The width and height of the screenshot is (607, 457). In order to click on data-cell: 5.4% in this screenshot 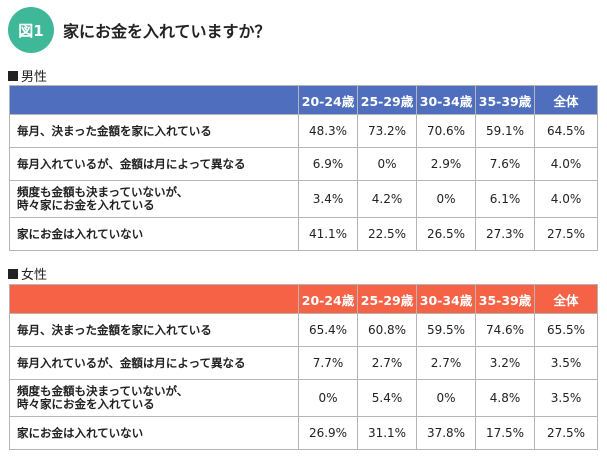, I will do `click(387, 398)`.